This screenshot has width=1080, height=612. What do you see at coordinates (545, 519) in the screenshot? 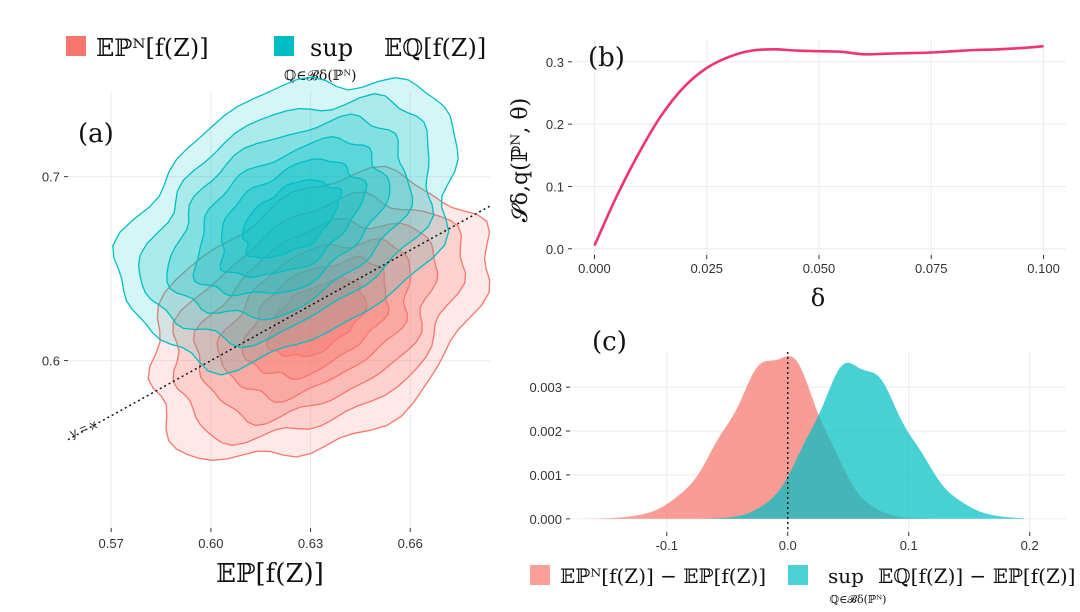
I see `panel-c-ytick-label: 0.000` at bounding box center [545, 519].